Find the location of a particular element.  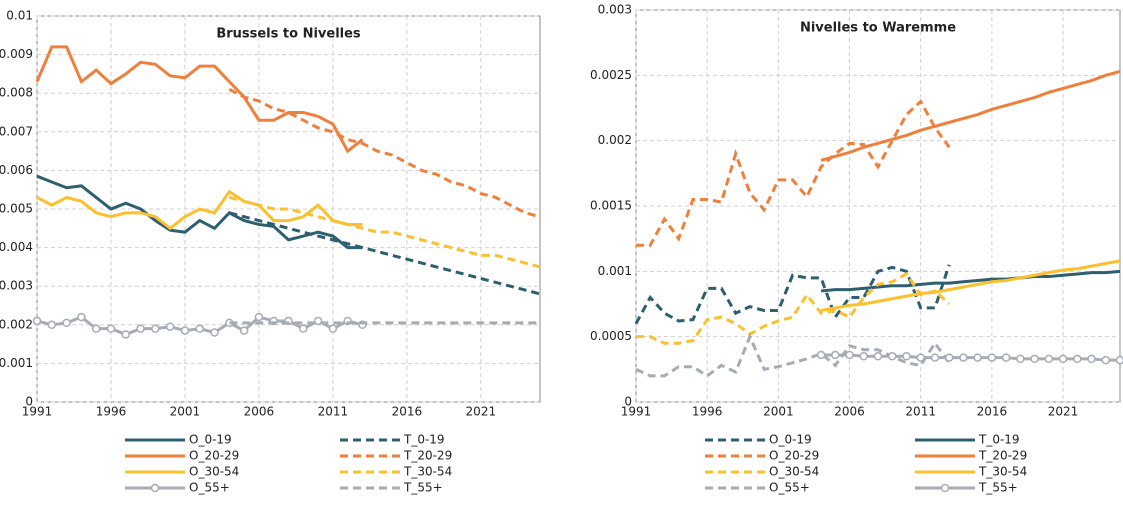

chart-title: Brussels to Nivelles is located at coordinates (288, 34).